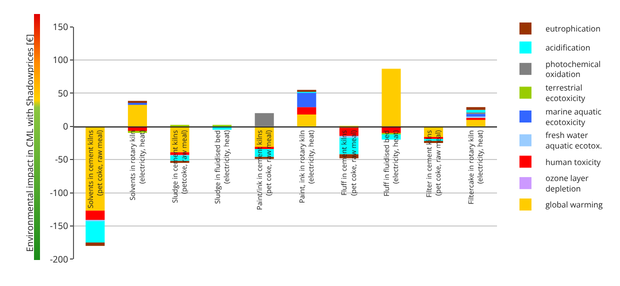 This screenshot has height=286, width=620. I want to click on y-tick-label: -150, so click(59, 225).